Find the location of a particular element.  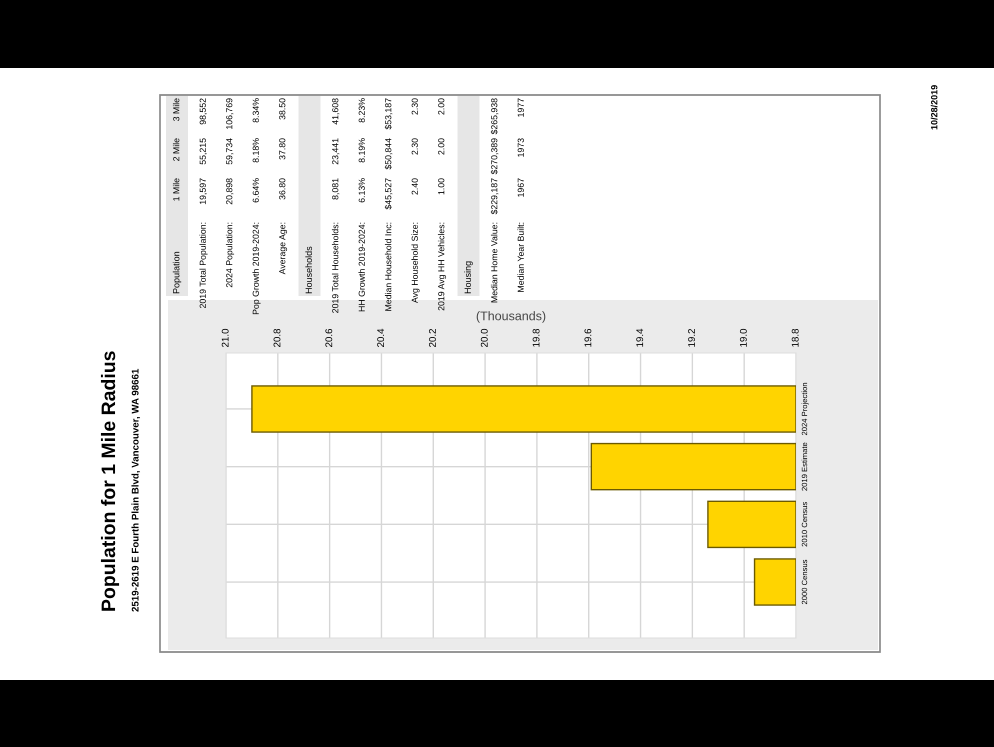

text: 37.80 is located at coordinates (282, 149).